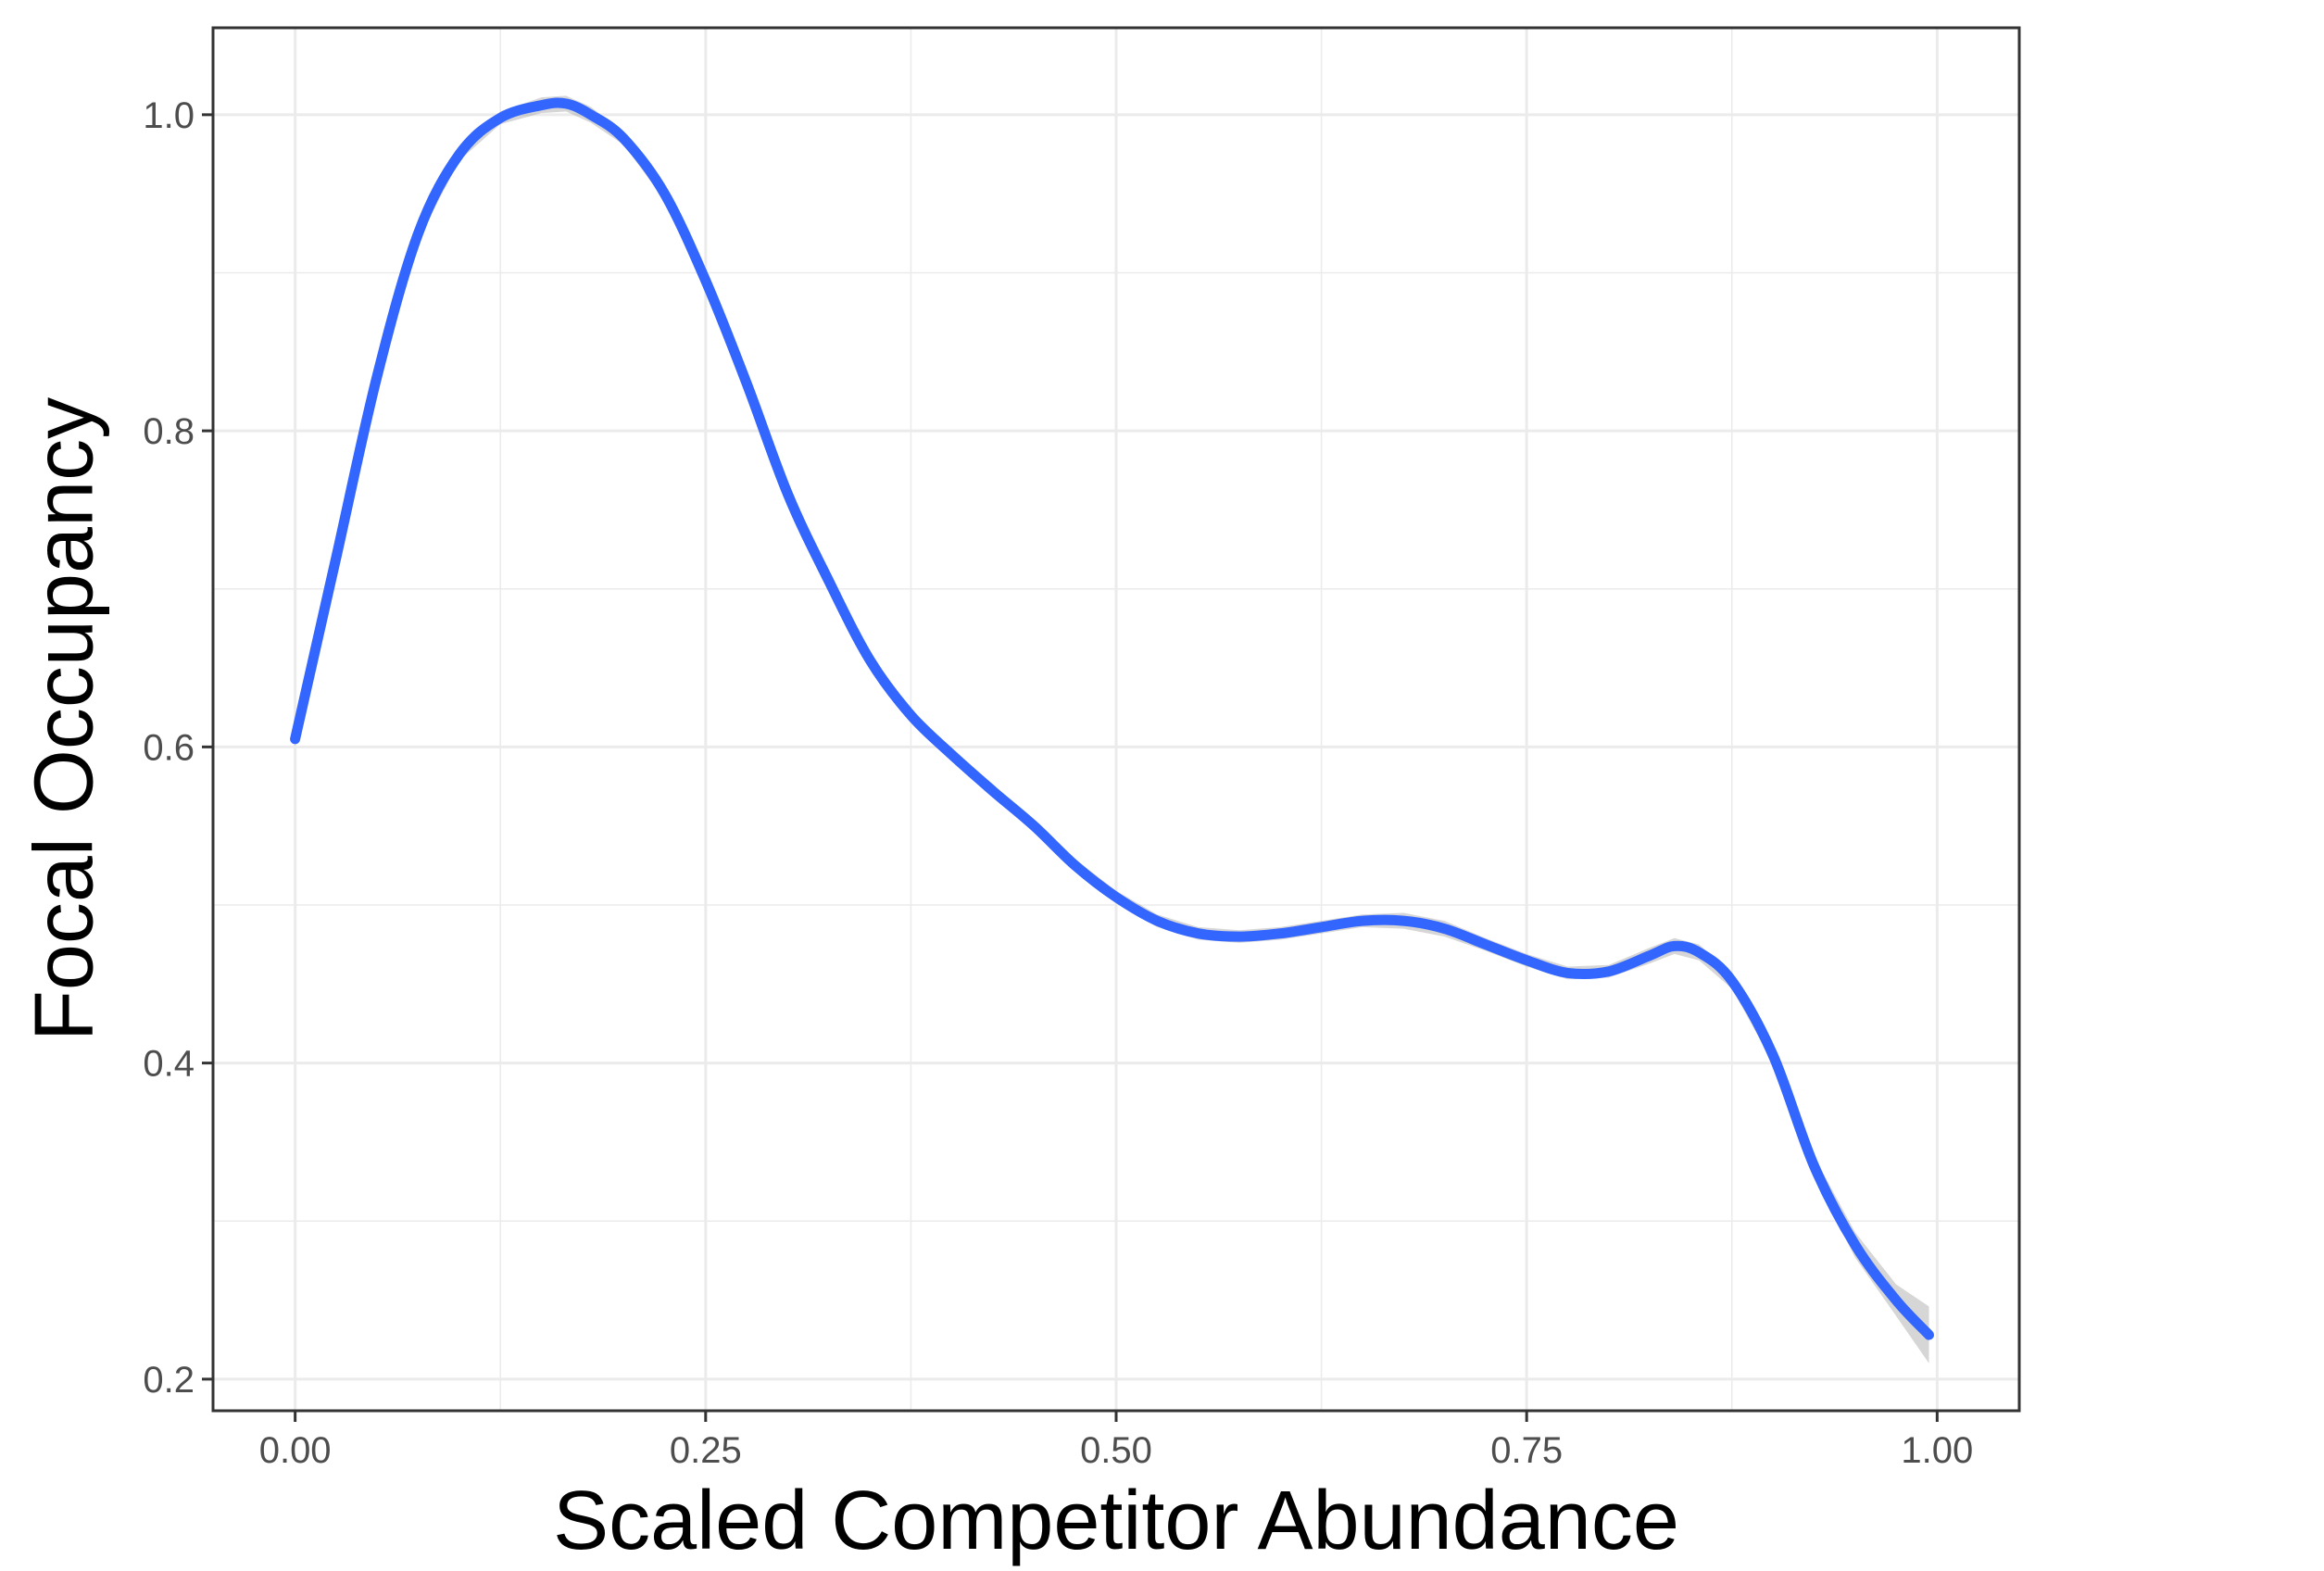 This screenshot has width=2324, height=1571. I want to click on y-tick-label: 0.2, so click(169, 1380).